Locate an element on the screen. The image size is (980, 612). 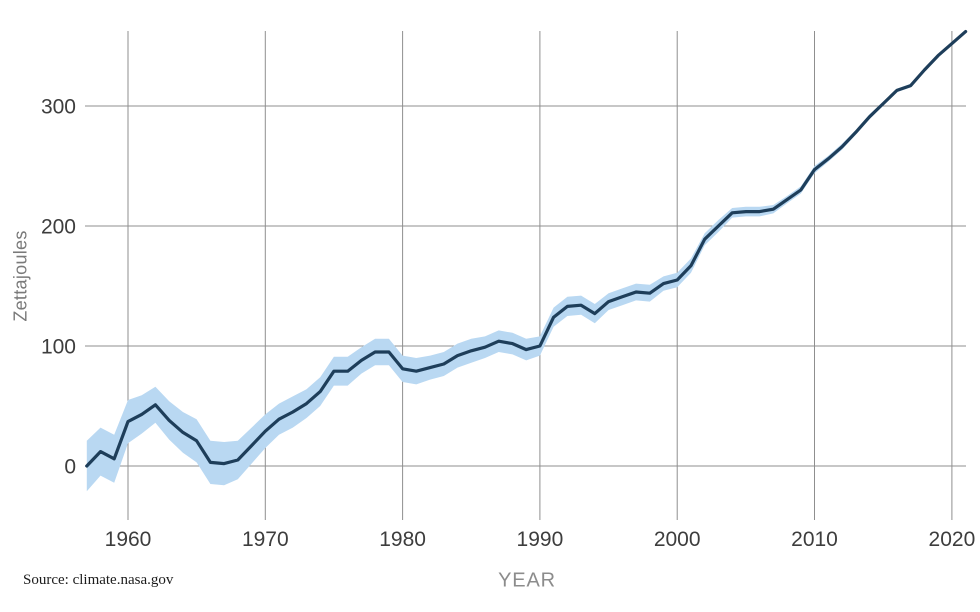
source-note: Source: climate.nasa.gov is located at coordinates (98, 580).